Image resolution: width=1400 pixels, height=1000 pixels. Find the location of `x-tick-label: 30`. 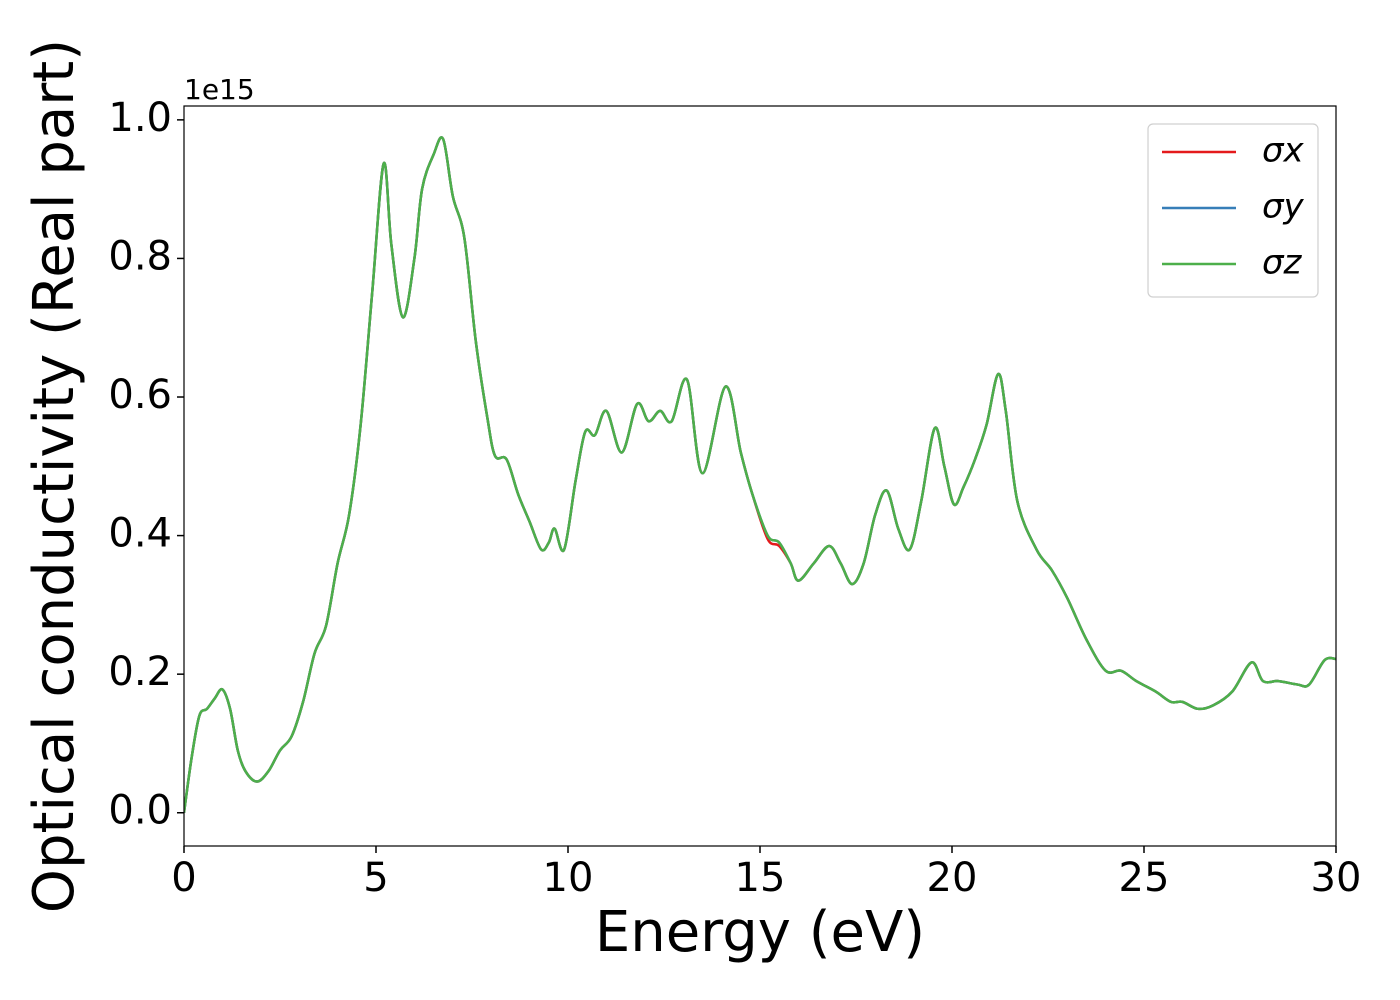

x-tick-label: 30 is located at coordinates (1336, 878).